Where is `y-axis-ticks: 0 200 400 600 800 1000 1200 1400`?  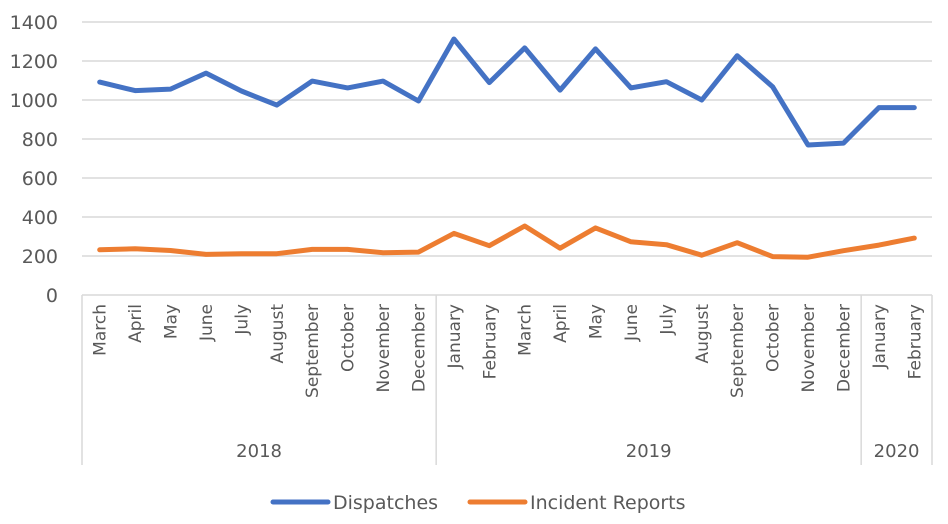
y-axis-ticks: 0 200 400 600 800 1000 1200 1400 is located at coordinates (34, 159).